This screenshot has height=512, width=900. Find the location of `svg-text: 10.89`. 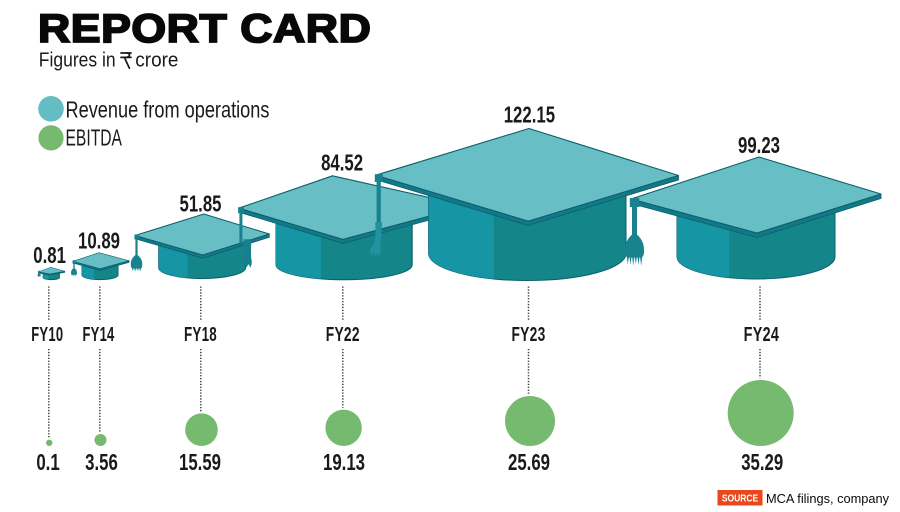

svg-text: 10.89 is located at coordinates (99, 241).